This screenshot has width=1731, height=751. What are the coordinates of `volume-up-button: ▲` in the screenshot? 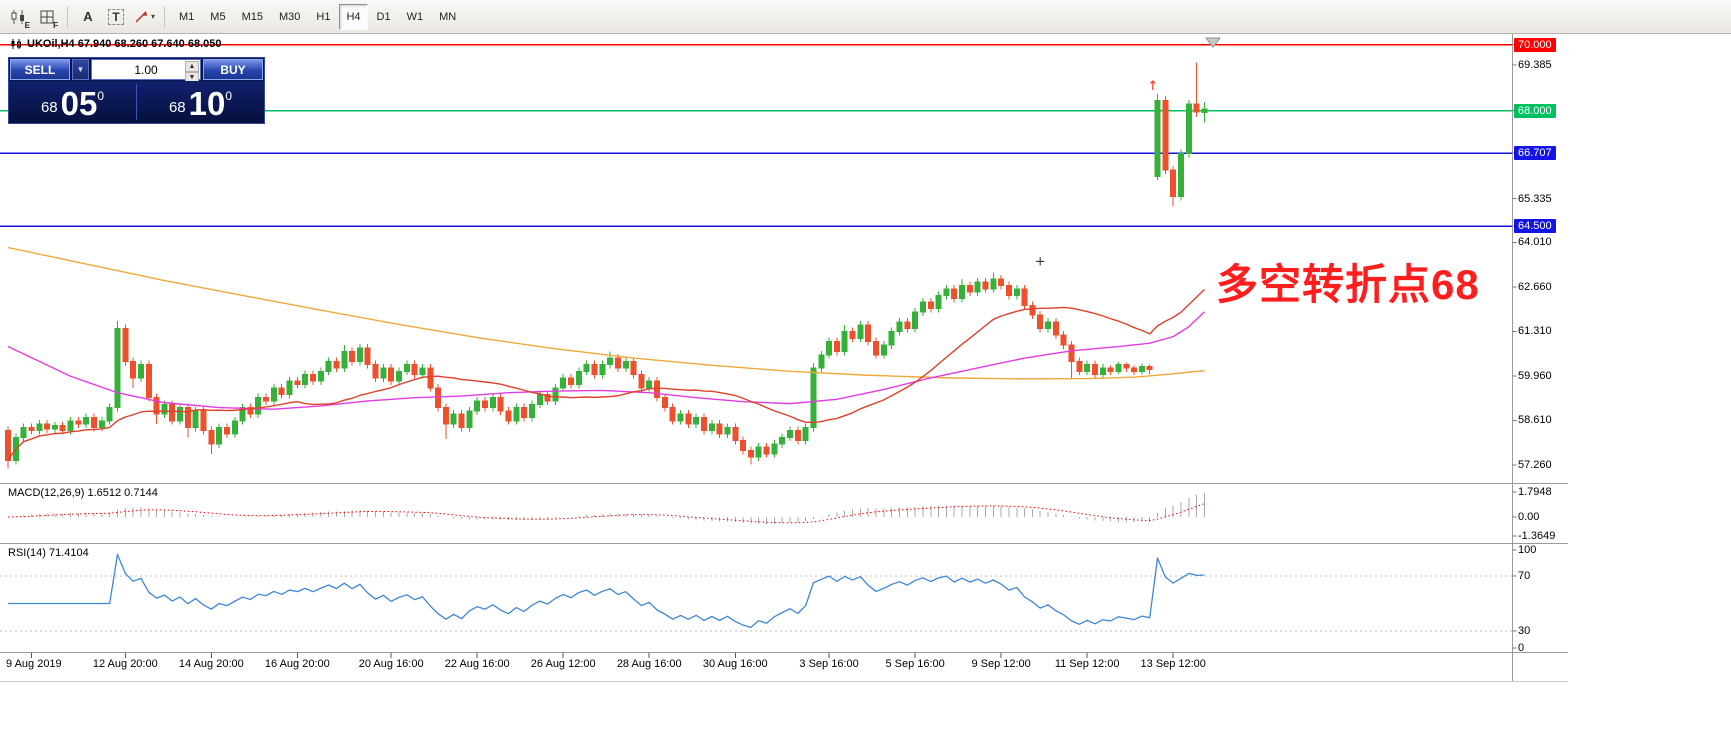 It's located at (192, 66).